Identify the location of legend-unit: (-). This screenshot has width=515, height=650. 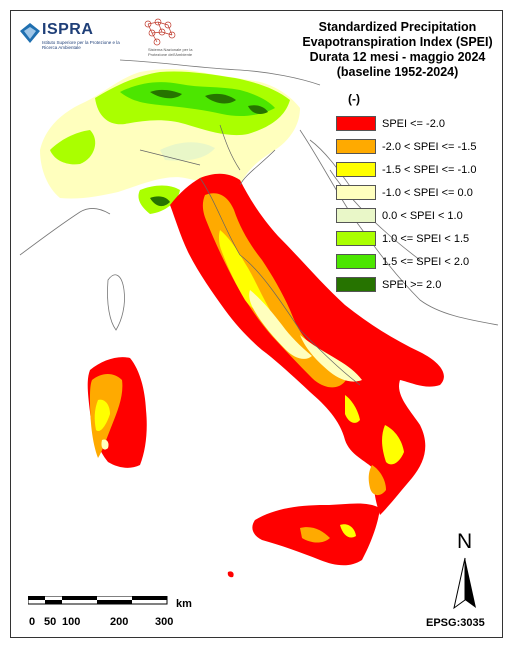
(354, 99).